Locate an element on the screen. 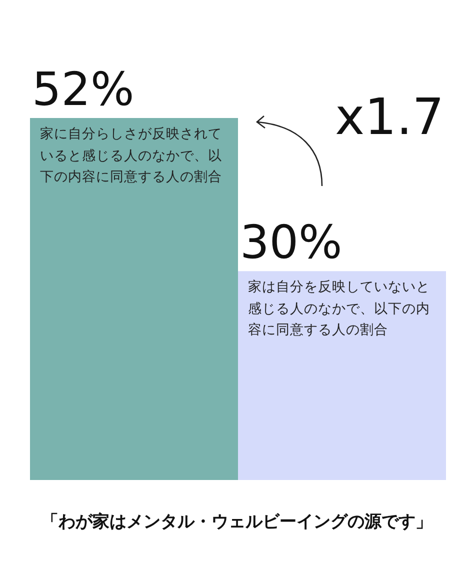  x-tick-label: 家に自分らしさが反映されていると感じる人のなかで、以下の内容に同意する人の割合 is located at coordinates (131, 156).